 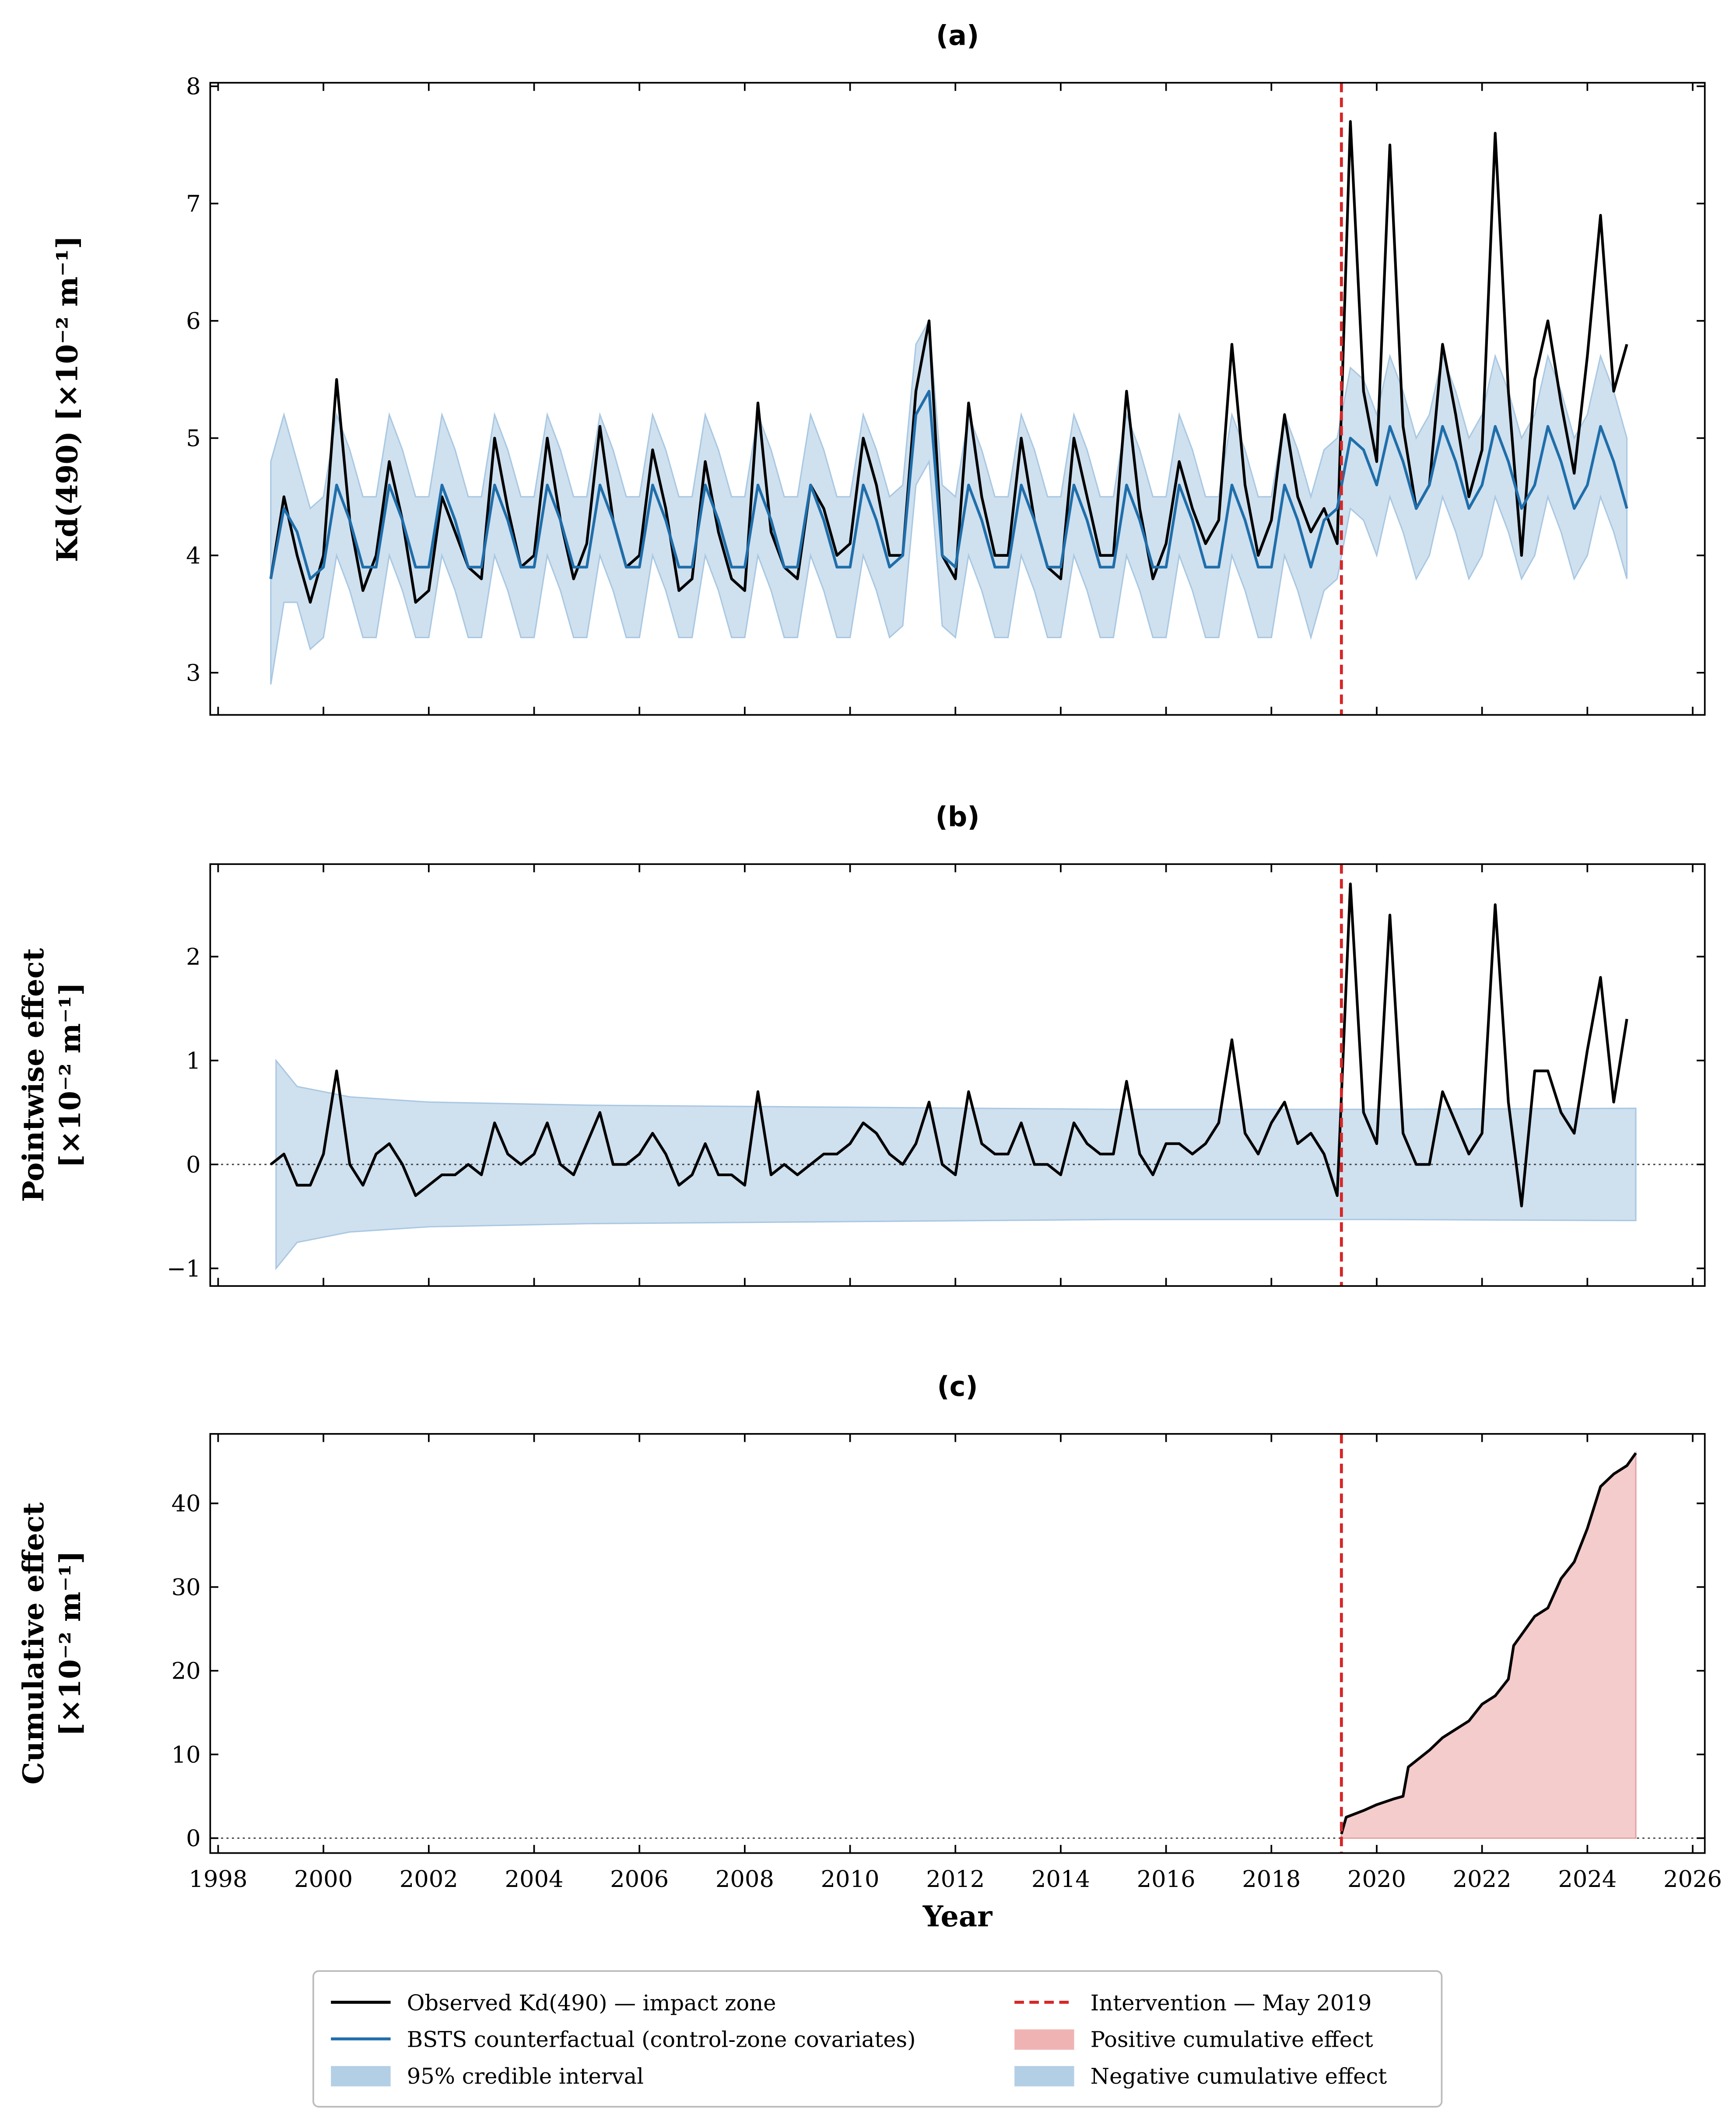 What do you see at coordinates (186, 1672) in the screenshot?
I see `y-tick-label: 20` at bounding box center [186, 1672].